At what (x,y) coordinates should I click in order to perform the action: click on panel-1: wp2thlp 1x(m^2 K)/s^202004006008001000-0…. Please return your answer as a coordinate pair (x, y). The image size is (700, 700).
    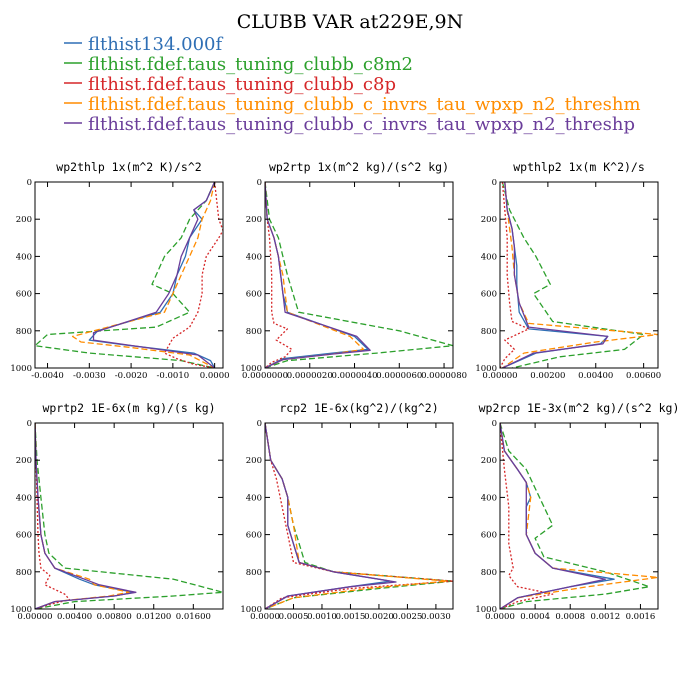
    Looking at the image, I should click on (119, 270).